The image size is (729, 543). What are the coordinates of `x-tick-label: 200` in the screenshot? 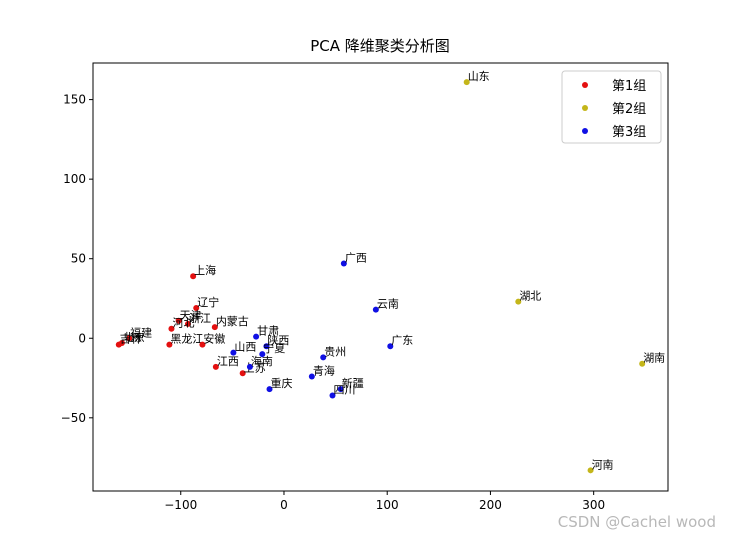 It's located at (490, 505).